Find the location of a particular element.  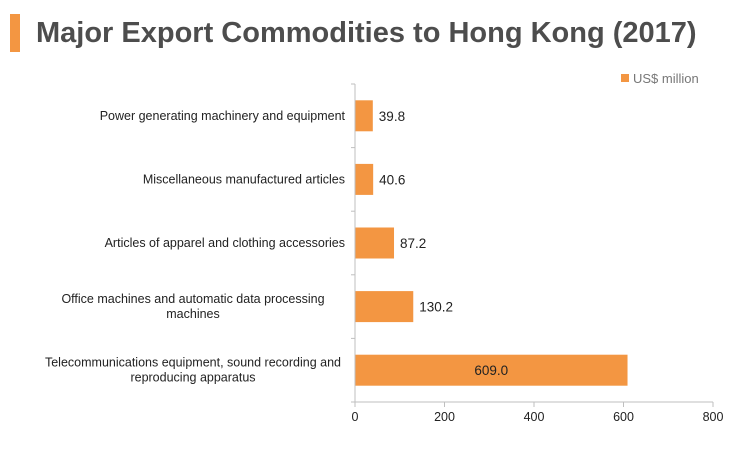

data-label-3: 130.2 is located at coordinates (436, 307).